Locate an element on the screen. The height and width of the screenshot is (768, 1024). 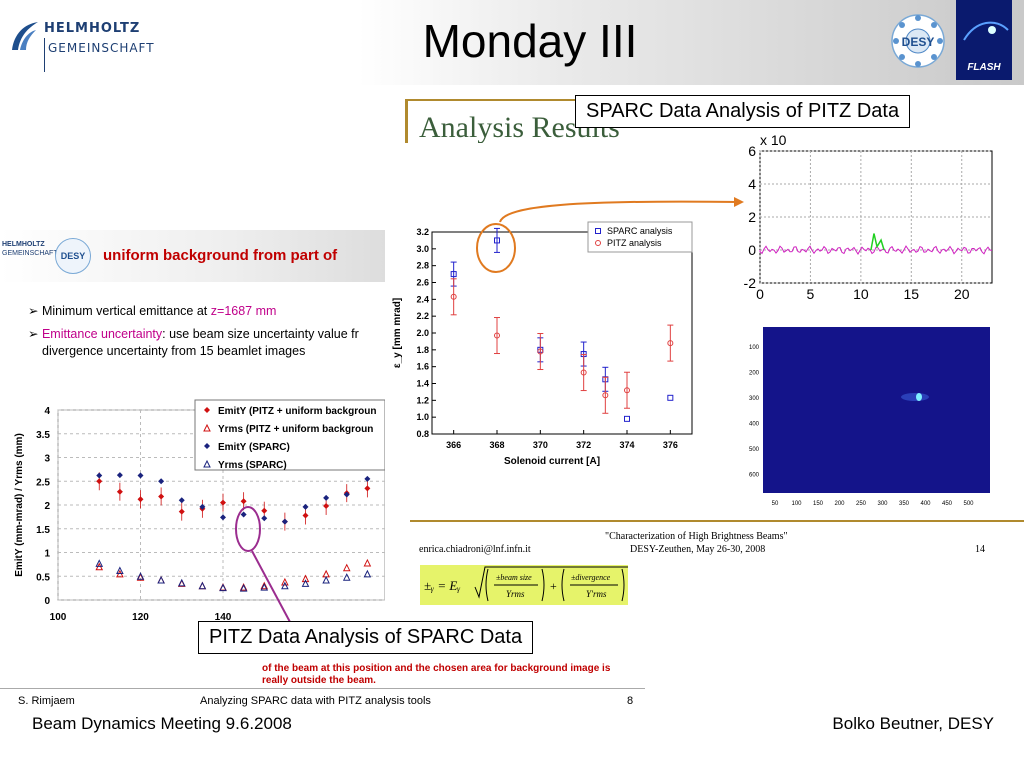
pitz-email: enrica.chiadroni@lnf.infn.it is located at coordinates (475, 549).